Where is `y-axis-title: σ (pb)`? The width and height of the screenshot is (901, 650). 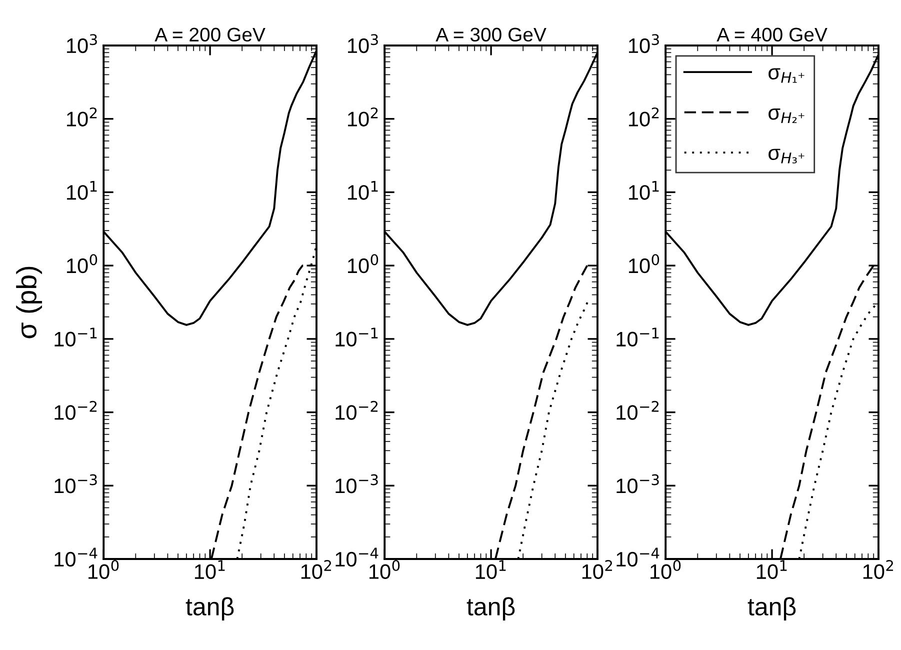
y-axis-title: σ (pb) is located at coordinates (29, 302).